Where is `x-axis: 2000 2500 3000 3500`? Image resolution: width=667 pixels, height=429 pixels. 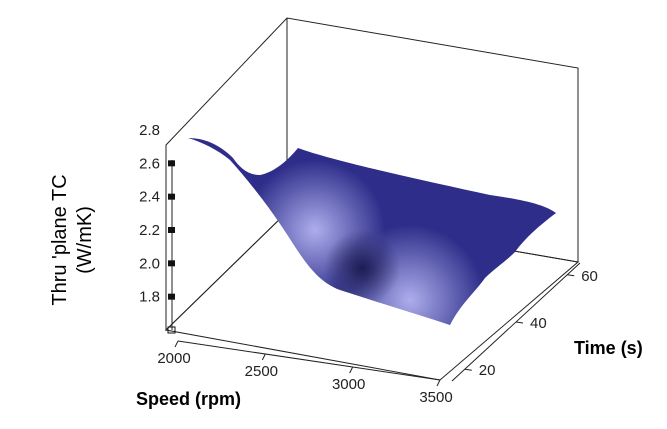
x-axis: 2000 2500 3000 3500 is located at coordinates (305, 373).